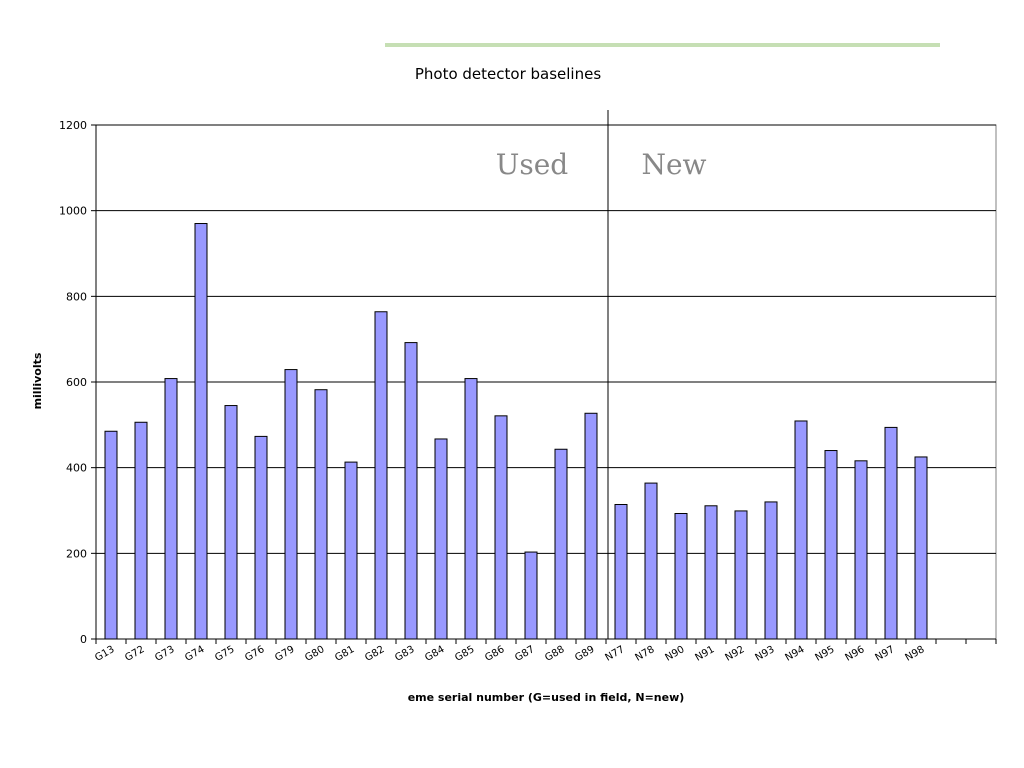  I want to click on x-tick-label: G13, so click(104, 654).